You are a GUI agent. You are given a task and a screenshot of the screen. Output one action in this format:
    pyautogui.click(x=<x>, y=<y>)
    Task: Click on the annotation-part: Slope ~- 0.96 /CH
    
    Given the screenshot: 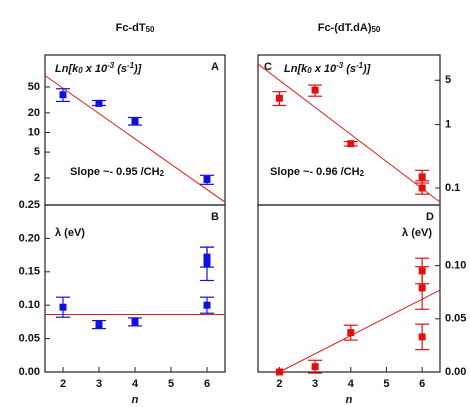 What is the action you would take?
    pyautogui.click(x=315, y=172)
    